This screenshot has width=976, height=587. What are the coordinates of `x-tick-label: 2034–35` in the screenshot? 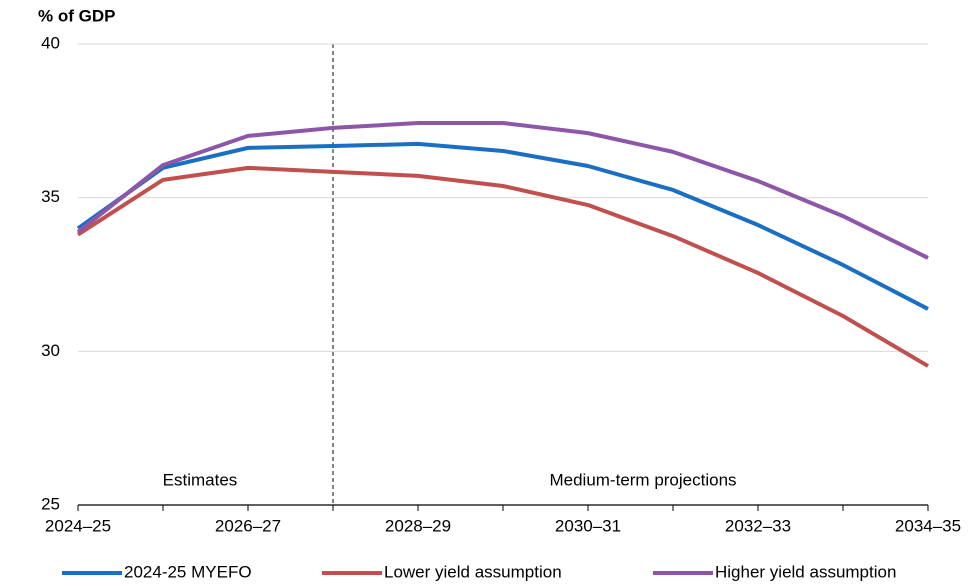 It's located at (928, 525).